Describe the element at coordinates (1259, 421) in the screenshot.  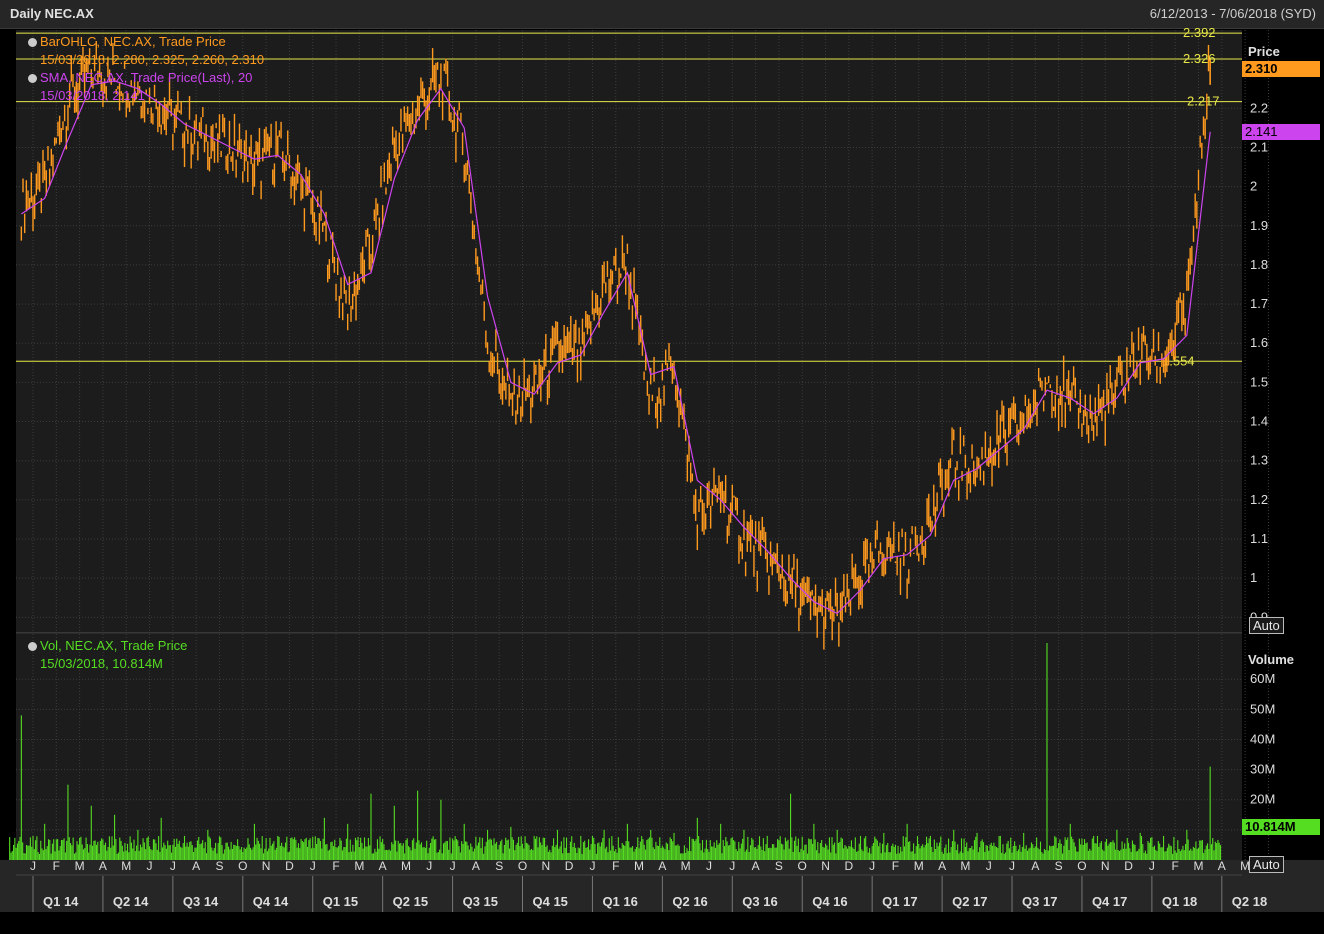
I see `price-tick-label: 1.4` at that location.